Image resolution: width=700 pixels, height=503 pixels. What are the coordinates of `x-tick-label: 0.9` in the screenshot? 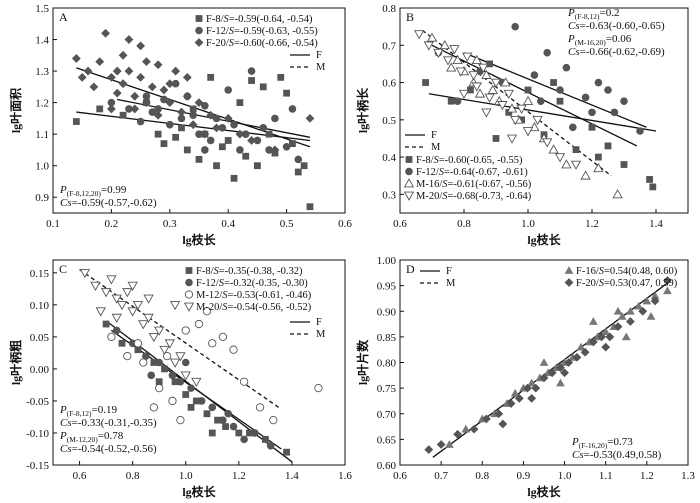 It's located at (524, 476).